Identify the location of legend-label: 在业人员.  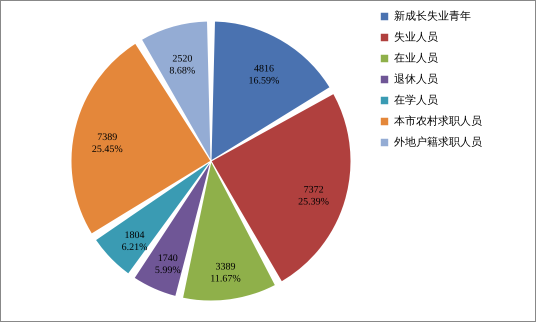
(416, 58).